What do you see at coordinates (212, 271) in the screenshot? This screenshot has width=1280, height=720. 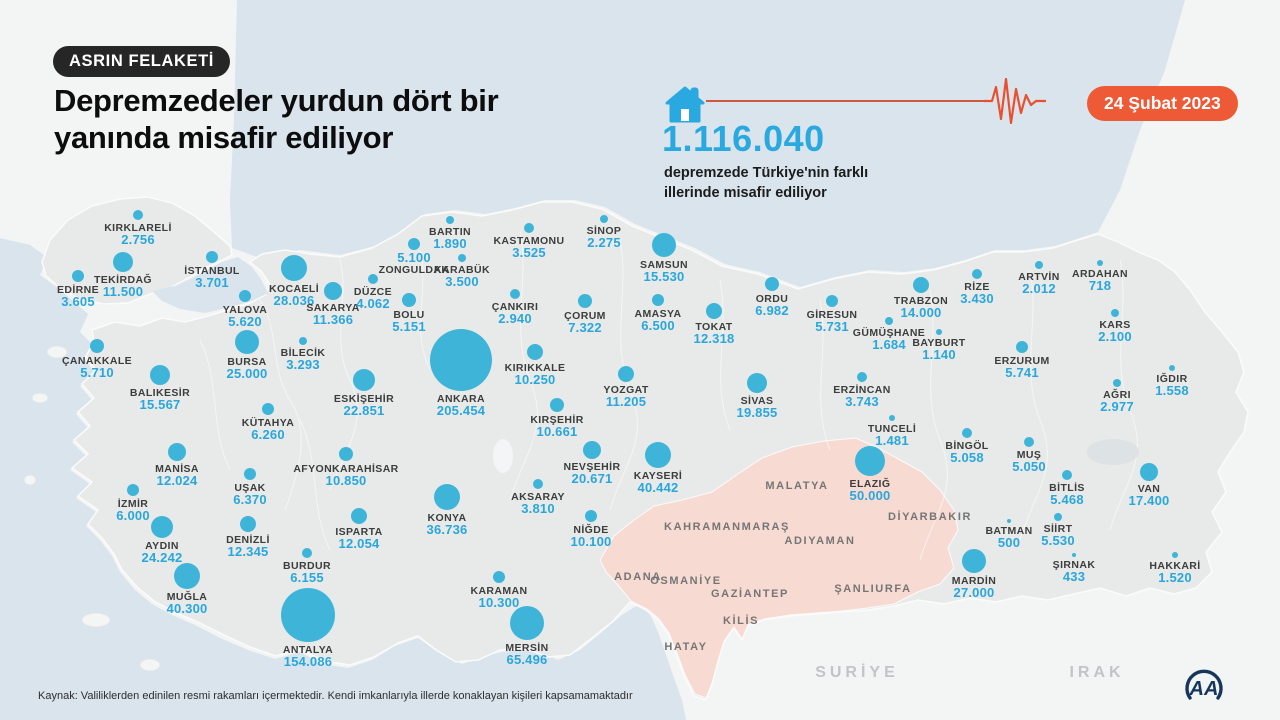 I see `province-name: İSTANBUL` at bounding box center [212, 271].